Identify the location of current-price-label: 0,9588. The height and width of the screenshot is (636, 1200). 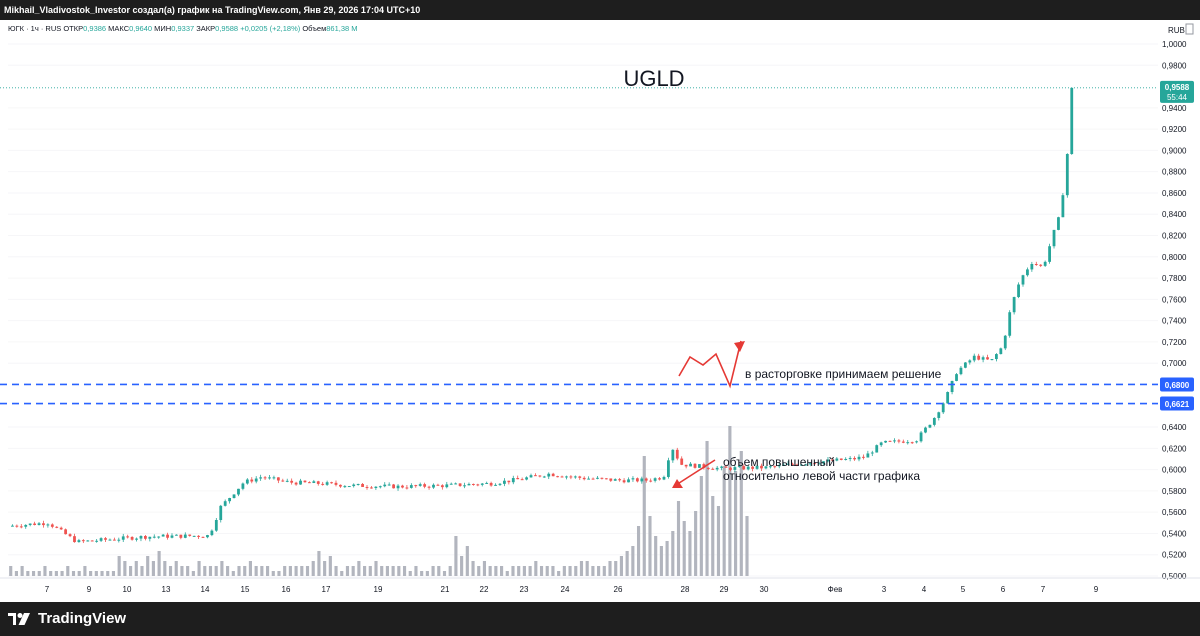
(1177, 87).